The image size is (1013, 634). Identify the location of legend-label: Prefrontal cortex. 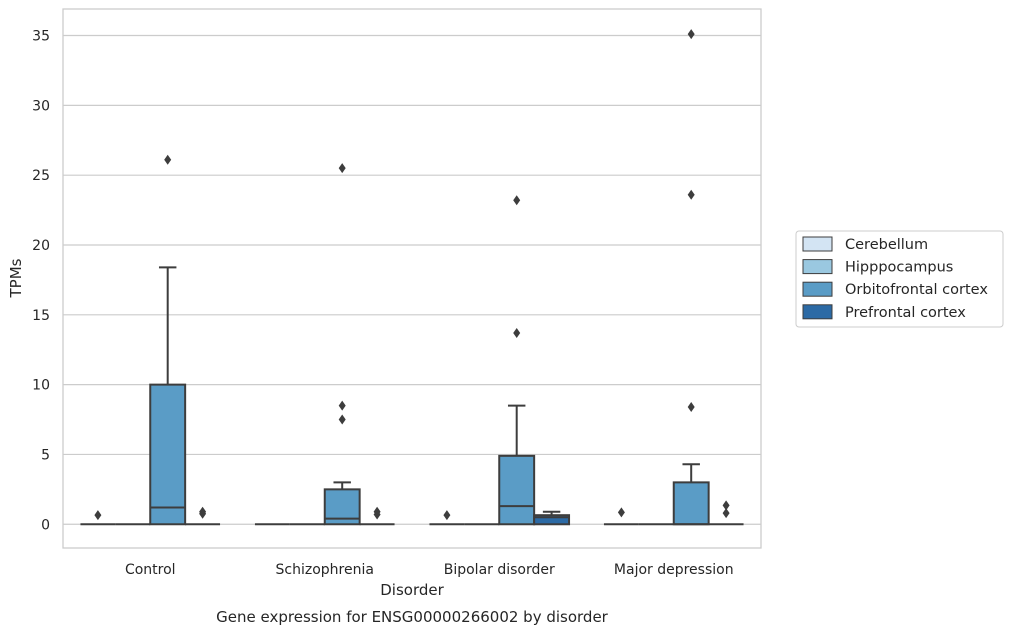
(905, 313).